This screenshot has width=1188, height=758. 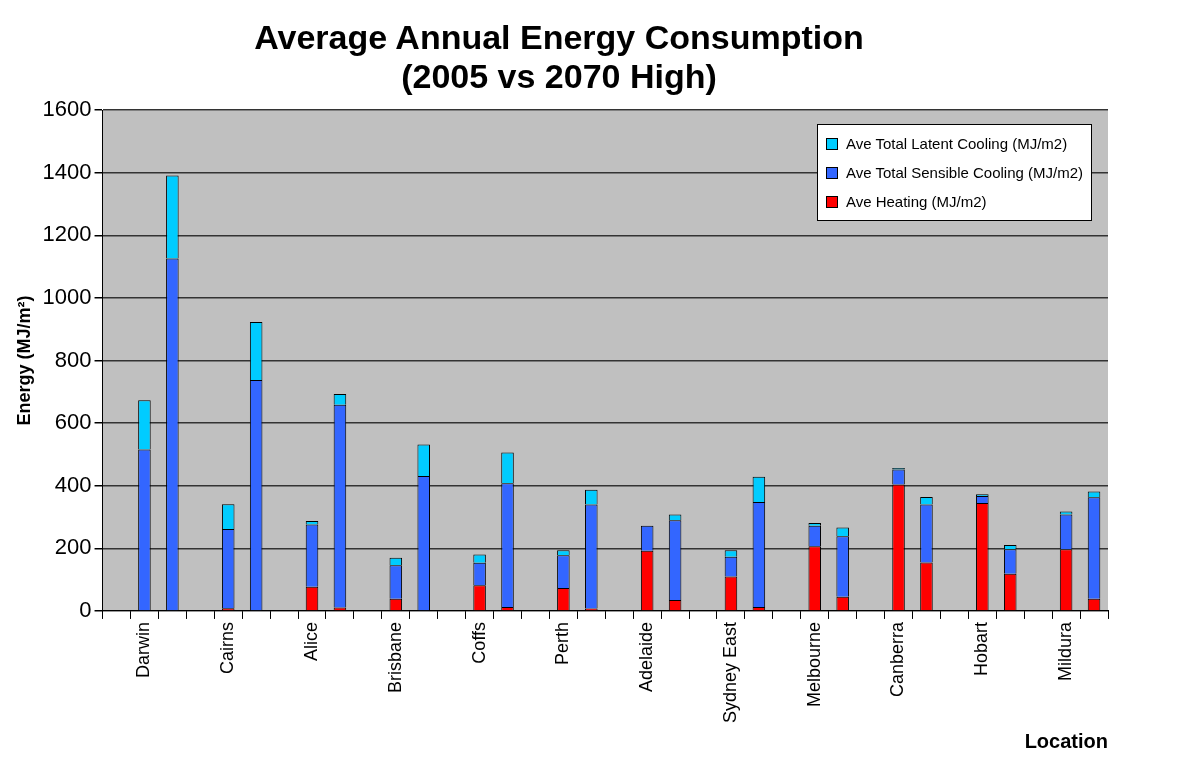 I want to click on y-tick-label: 1200, so click(x=67, y=234).